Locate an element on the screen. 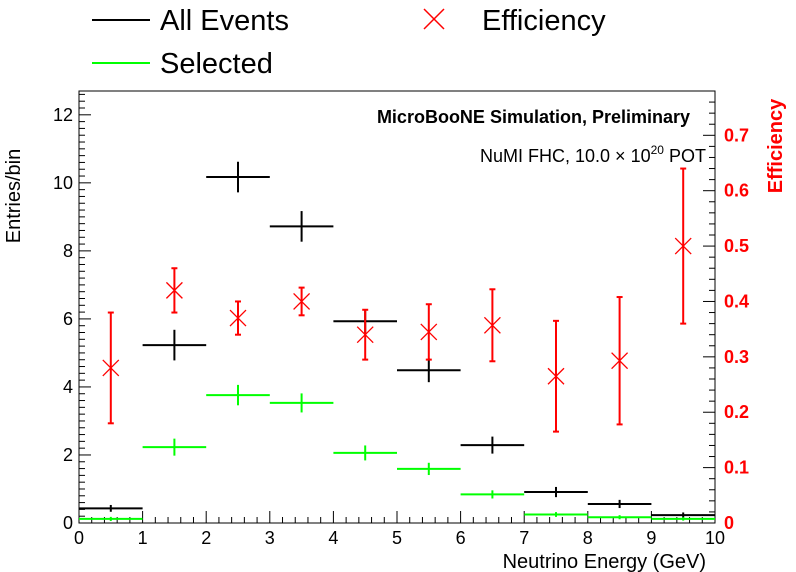 This screenshot has height=572, width=796. legend: All Events Efficiency Selected is located at coordinates (349, 42).